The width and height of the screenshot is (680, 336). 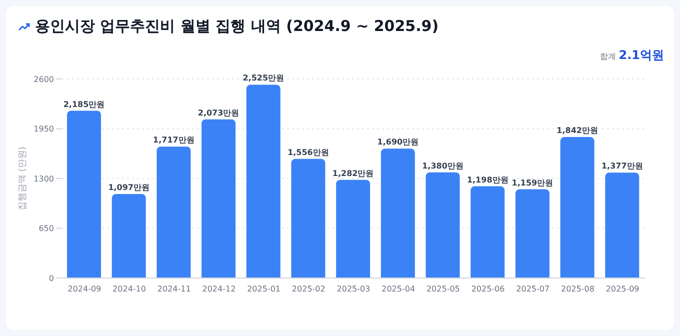 What do you see at coordinates (308, 152) in the screenshot?
I see `data-label: 1,556만원` at bounding box center [308, 152].